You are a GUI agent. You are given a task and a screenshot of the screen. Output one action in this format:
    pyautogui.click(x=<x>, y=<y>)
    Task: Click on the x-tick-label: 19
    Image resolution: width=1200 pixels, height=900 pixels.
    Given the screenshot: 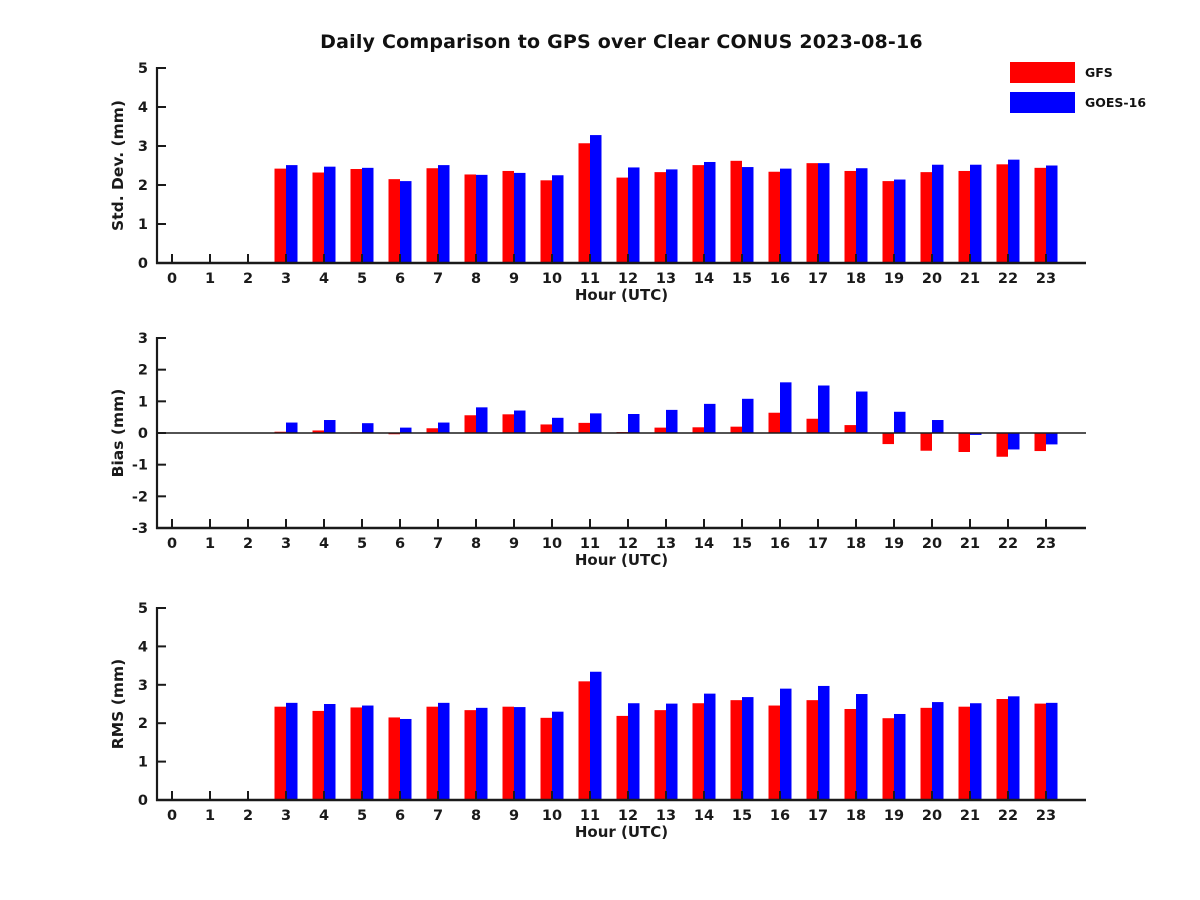 What is the action you would take?
    pyautogui.click(x=894, y=816)
    